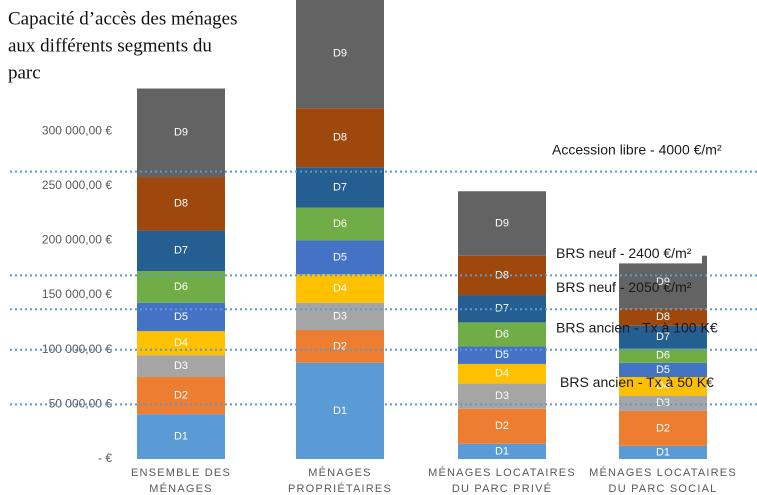 The height and width of the screenshot is (495, 757). What do you see at coordinates (624, 253) in the screenshot?
I see `annotation-label: BRS neuf - 2400 €/m²` at bounding box center [624, 253].